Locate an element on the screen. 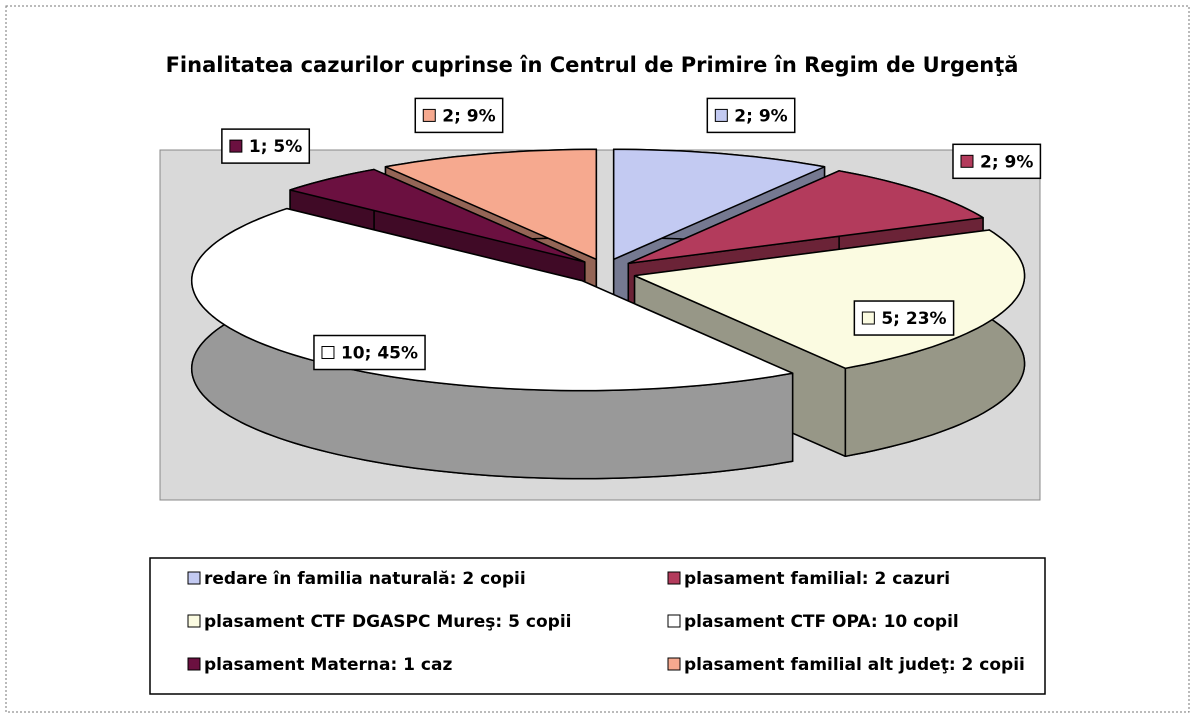  data-label: 5; 23% is located at coordinates (904, 318).